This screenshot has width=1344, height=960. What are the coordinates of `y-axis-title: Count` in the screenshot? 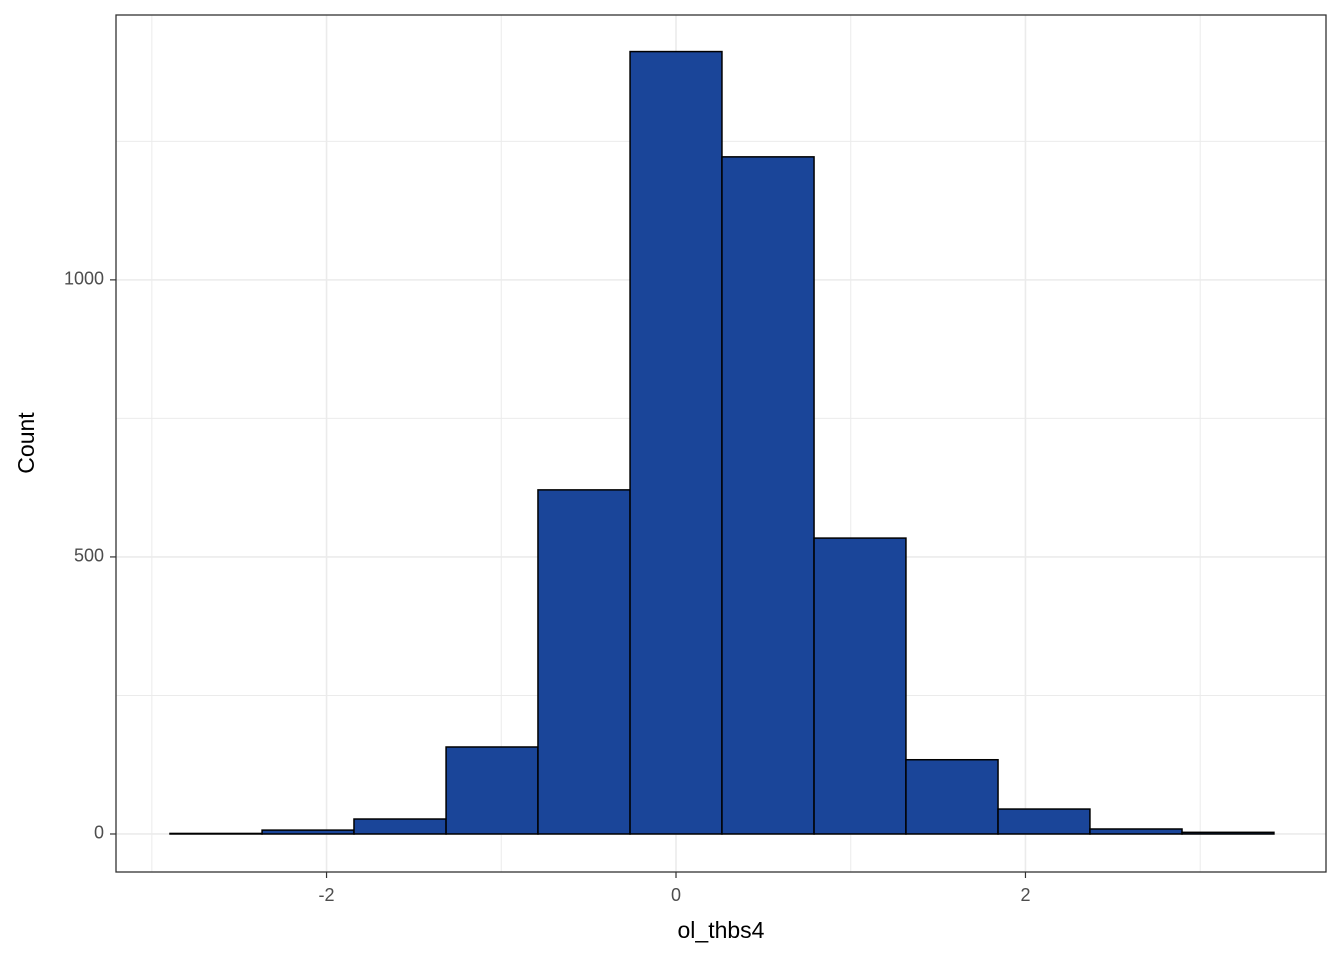 It's located at (26, 443).